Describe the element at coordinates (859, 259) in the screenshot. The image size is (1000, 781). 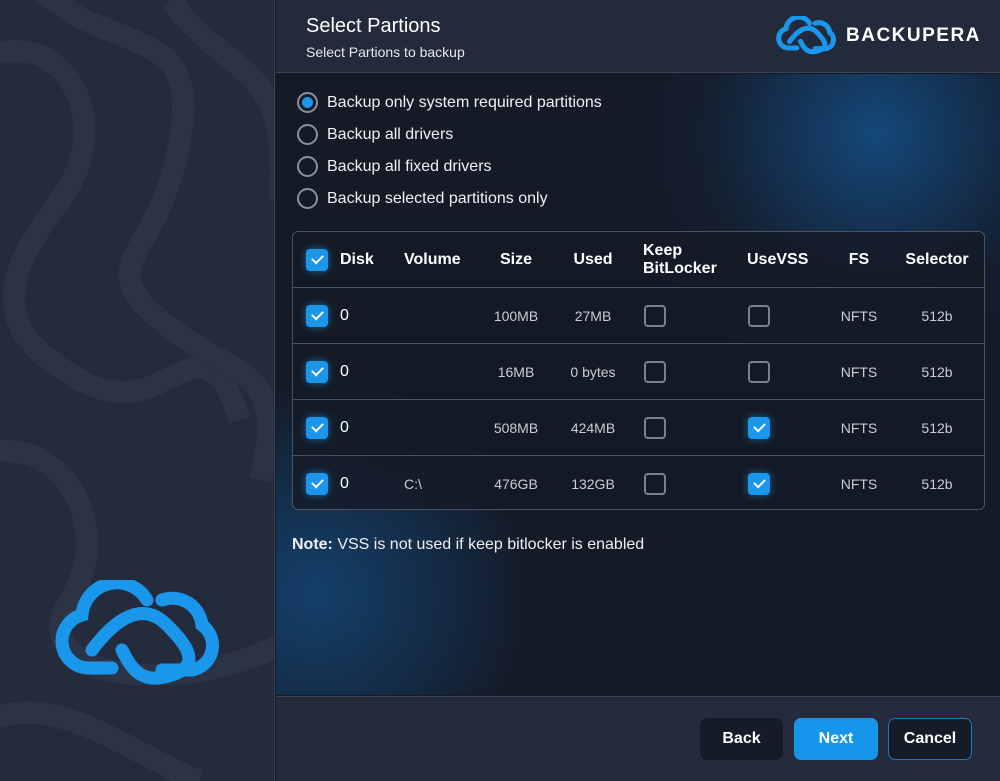
I see `col-fs: FS` at that location.